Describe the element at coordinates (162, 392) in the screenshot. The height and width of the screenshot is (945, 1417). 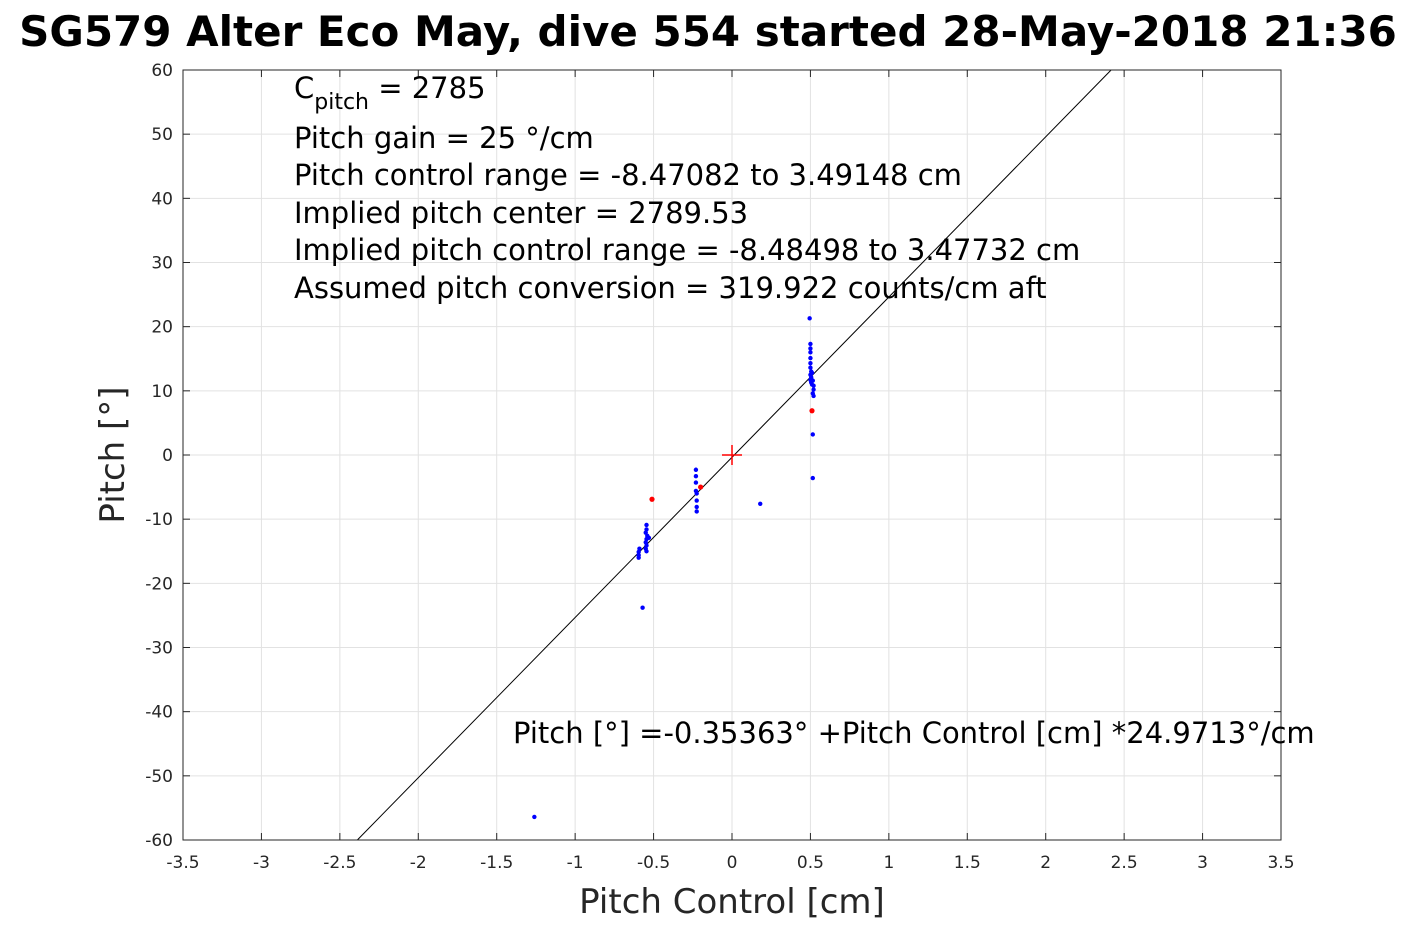
I see `y-tick-label: 10` at that location.